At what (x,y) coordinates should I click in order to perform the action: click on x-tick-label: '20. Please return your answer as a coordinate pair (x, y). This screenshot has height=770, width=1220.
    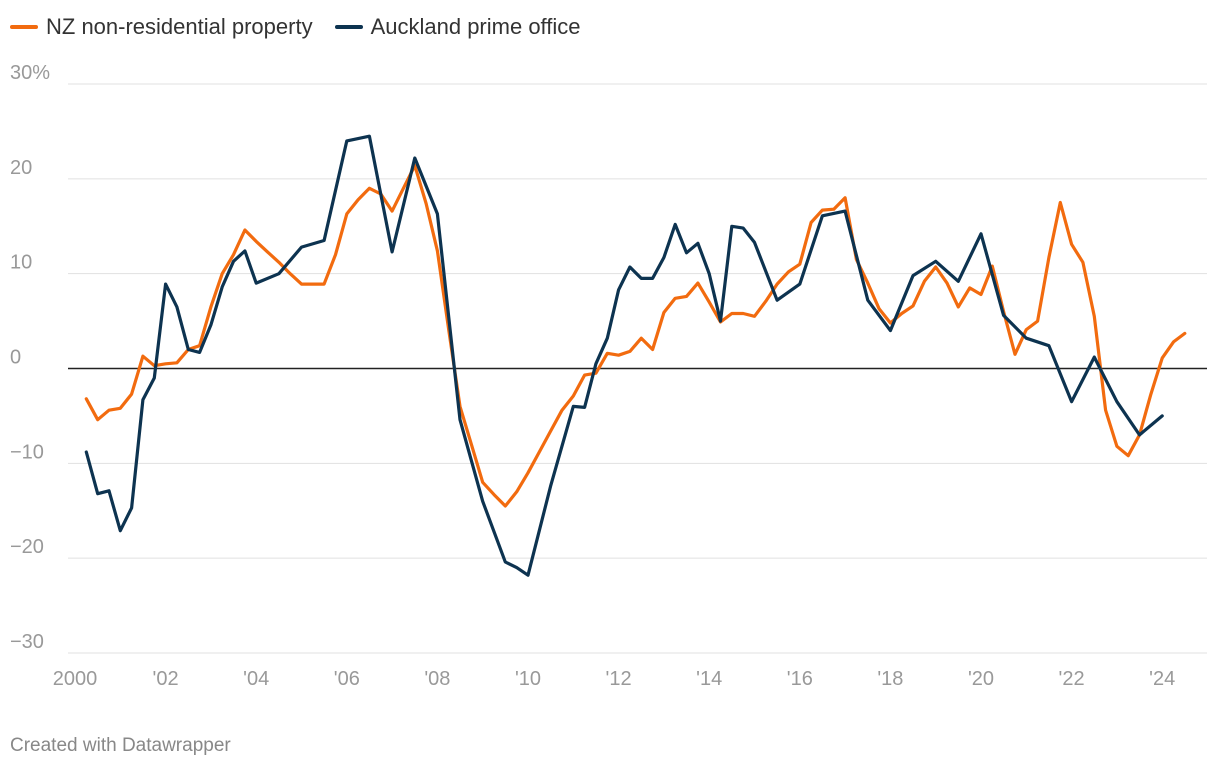
    Looking at the image, I should click on (981, 679).